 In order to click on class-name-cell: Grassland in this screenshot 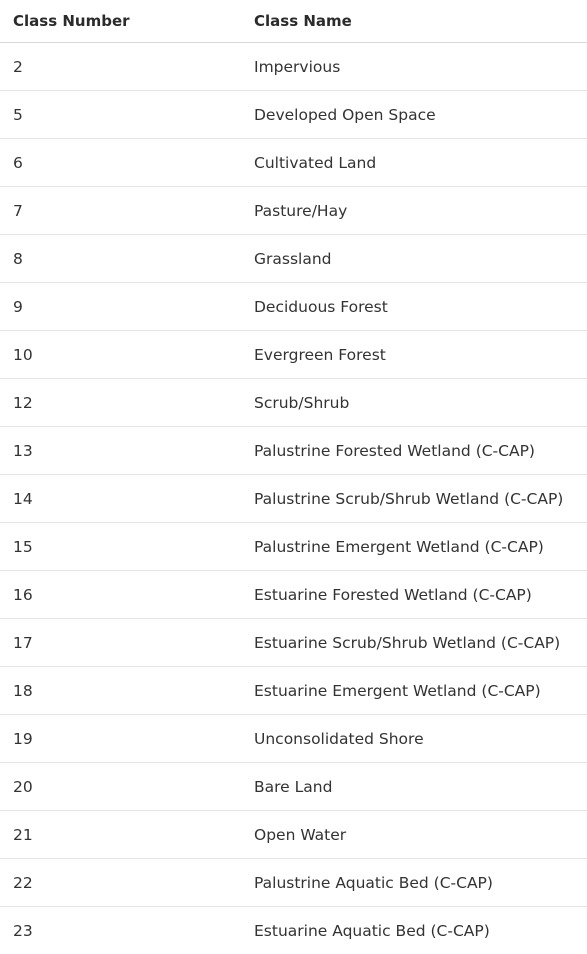, I will do `click(414, 259)`.